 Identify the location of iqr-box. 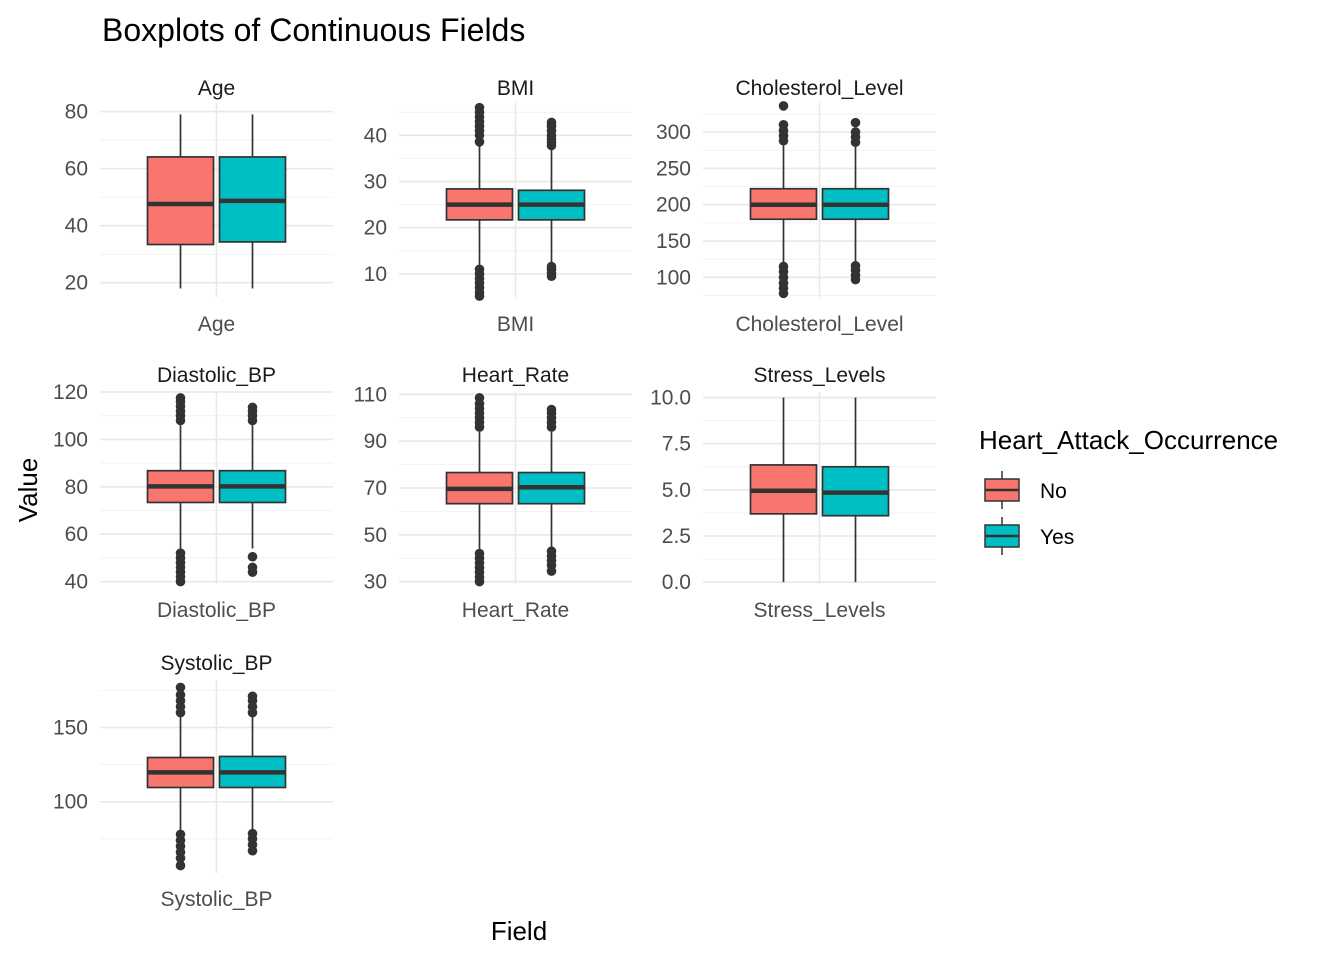
(180, 201).